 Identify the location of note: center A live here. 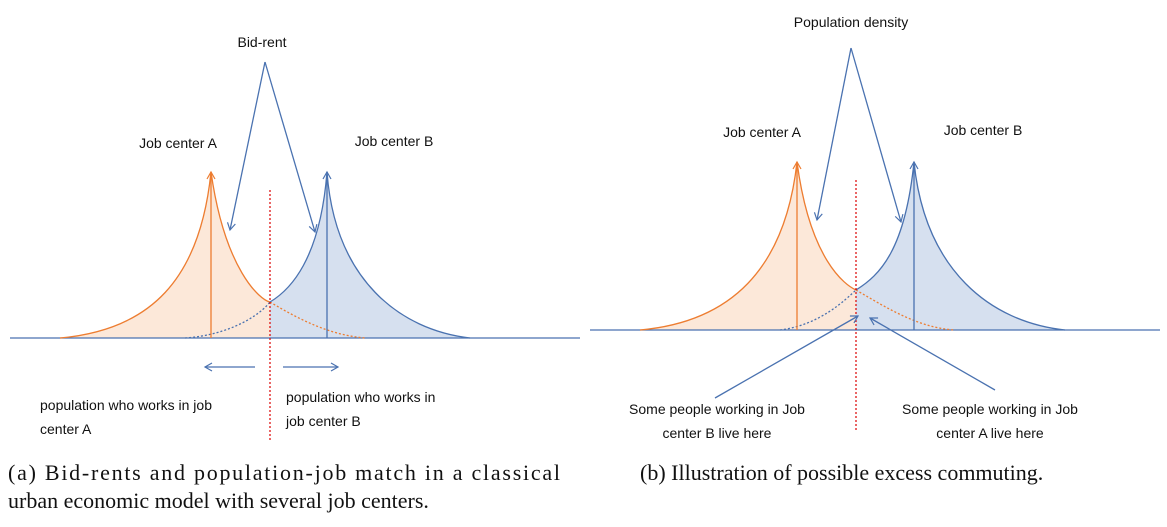
(990, 433).